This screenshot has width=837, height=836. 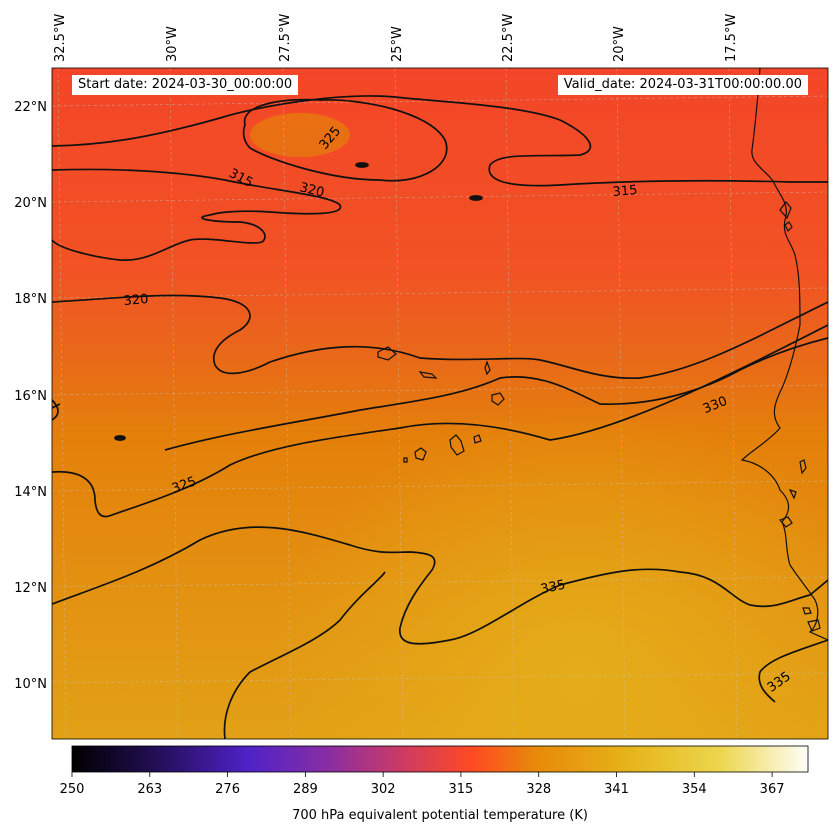 I want to click on latitude-label: 22°N, so click(x=30, y=107).